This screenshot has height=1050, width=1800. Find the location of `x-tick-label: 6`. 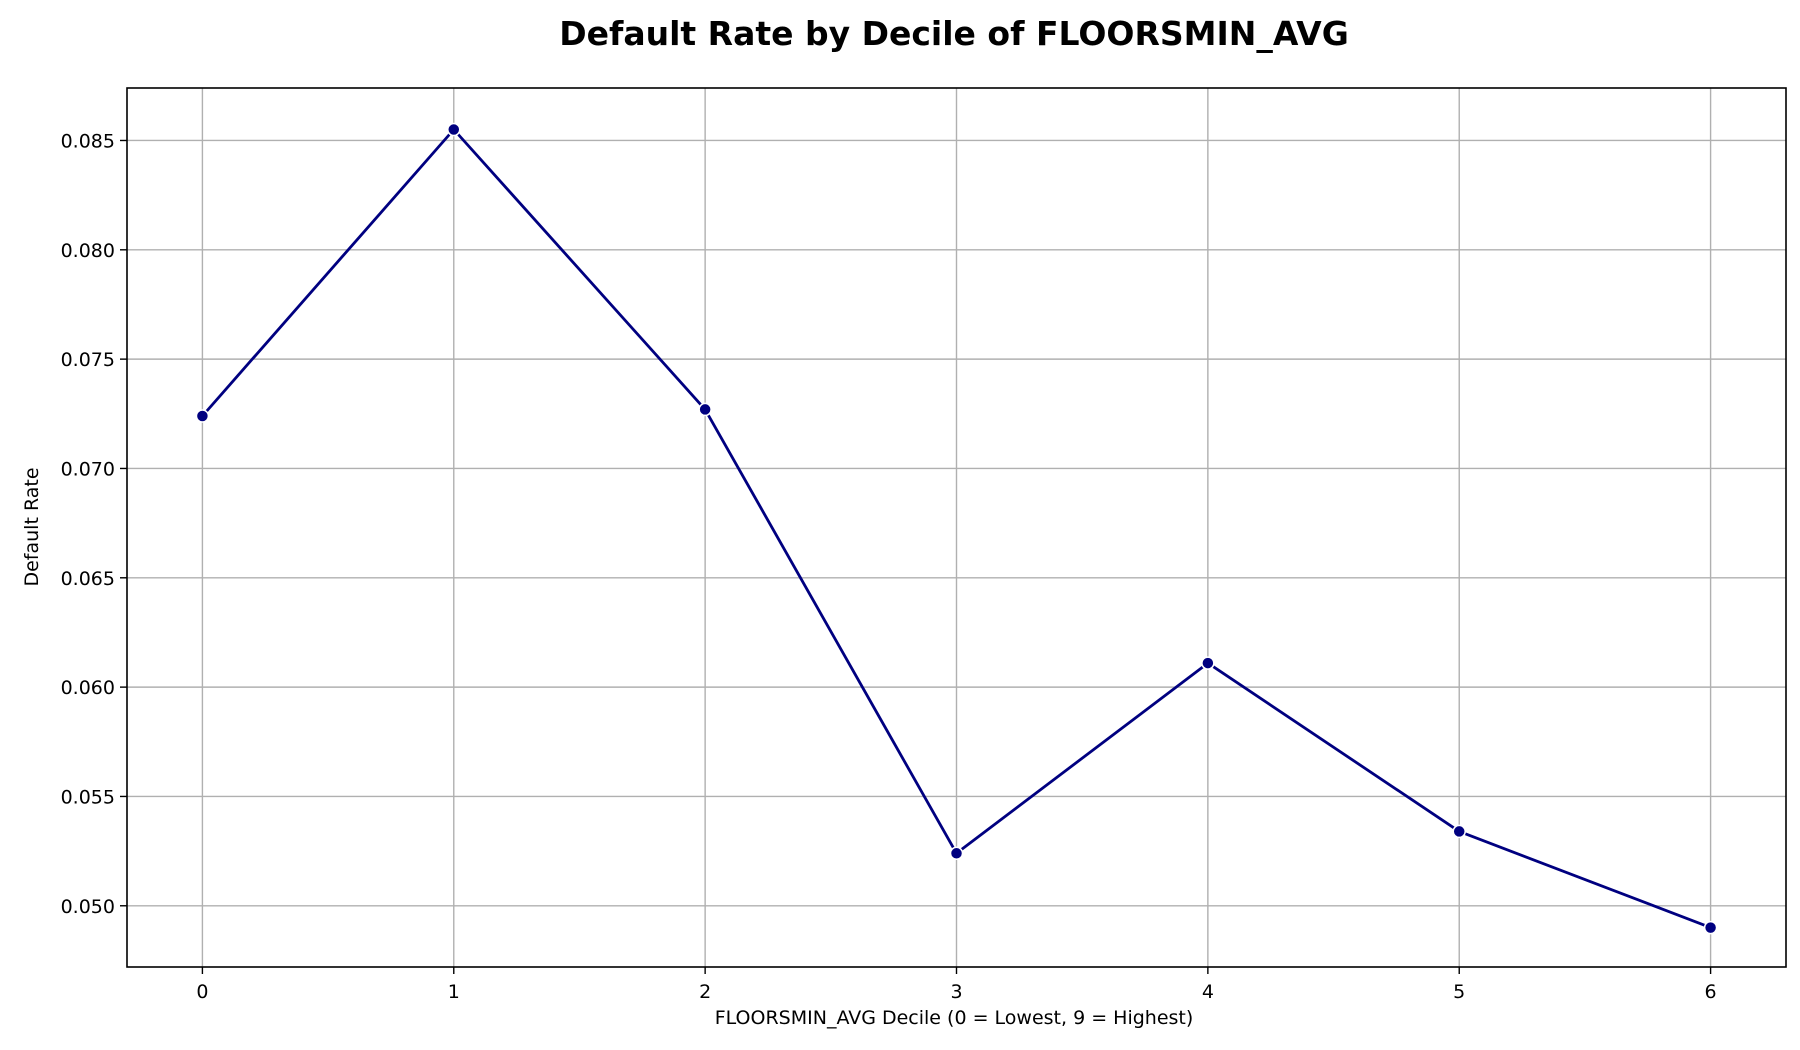

x-tick-label: 6 is located at coordinates (1711, 992).